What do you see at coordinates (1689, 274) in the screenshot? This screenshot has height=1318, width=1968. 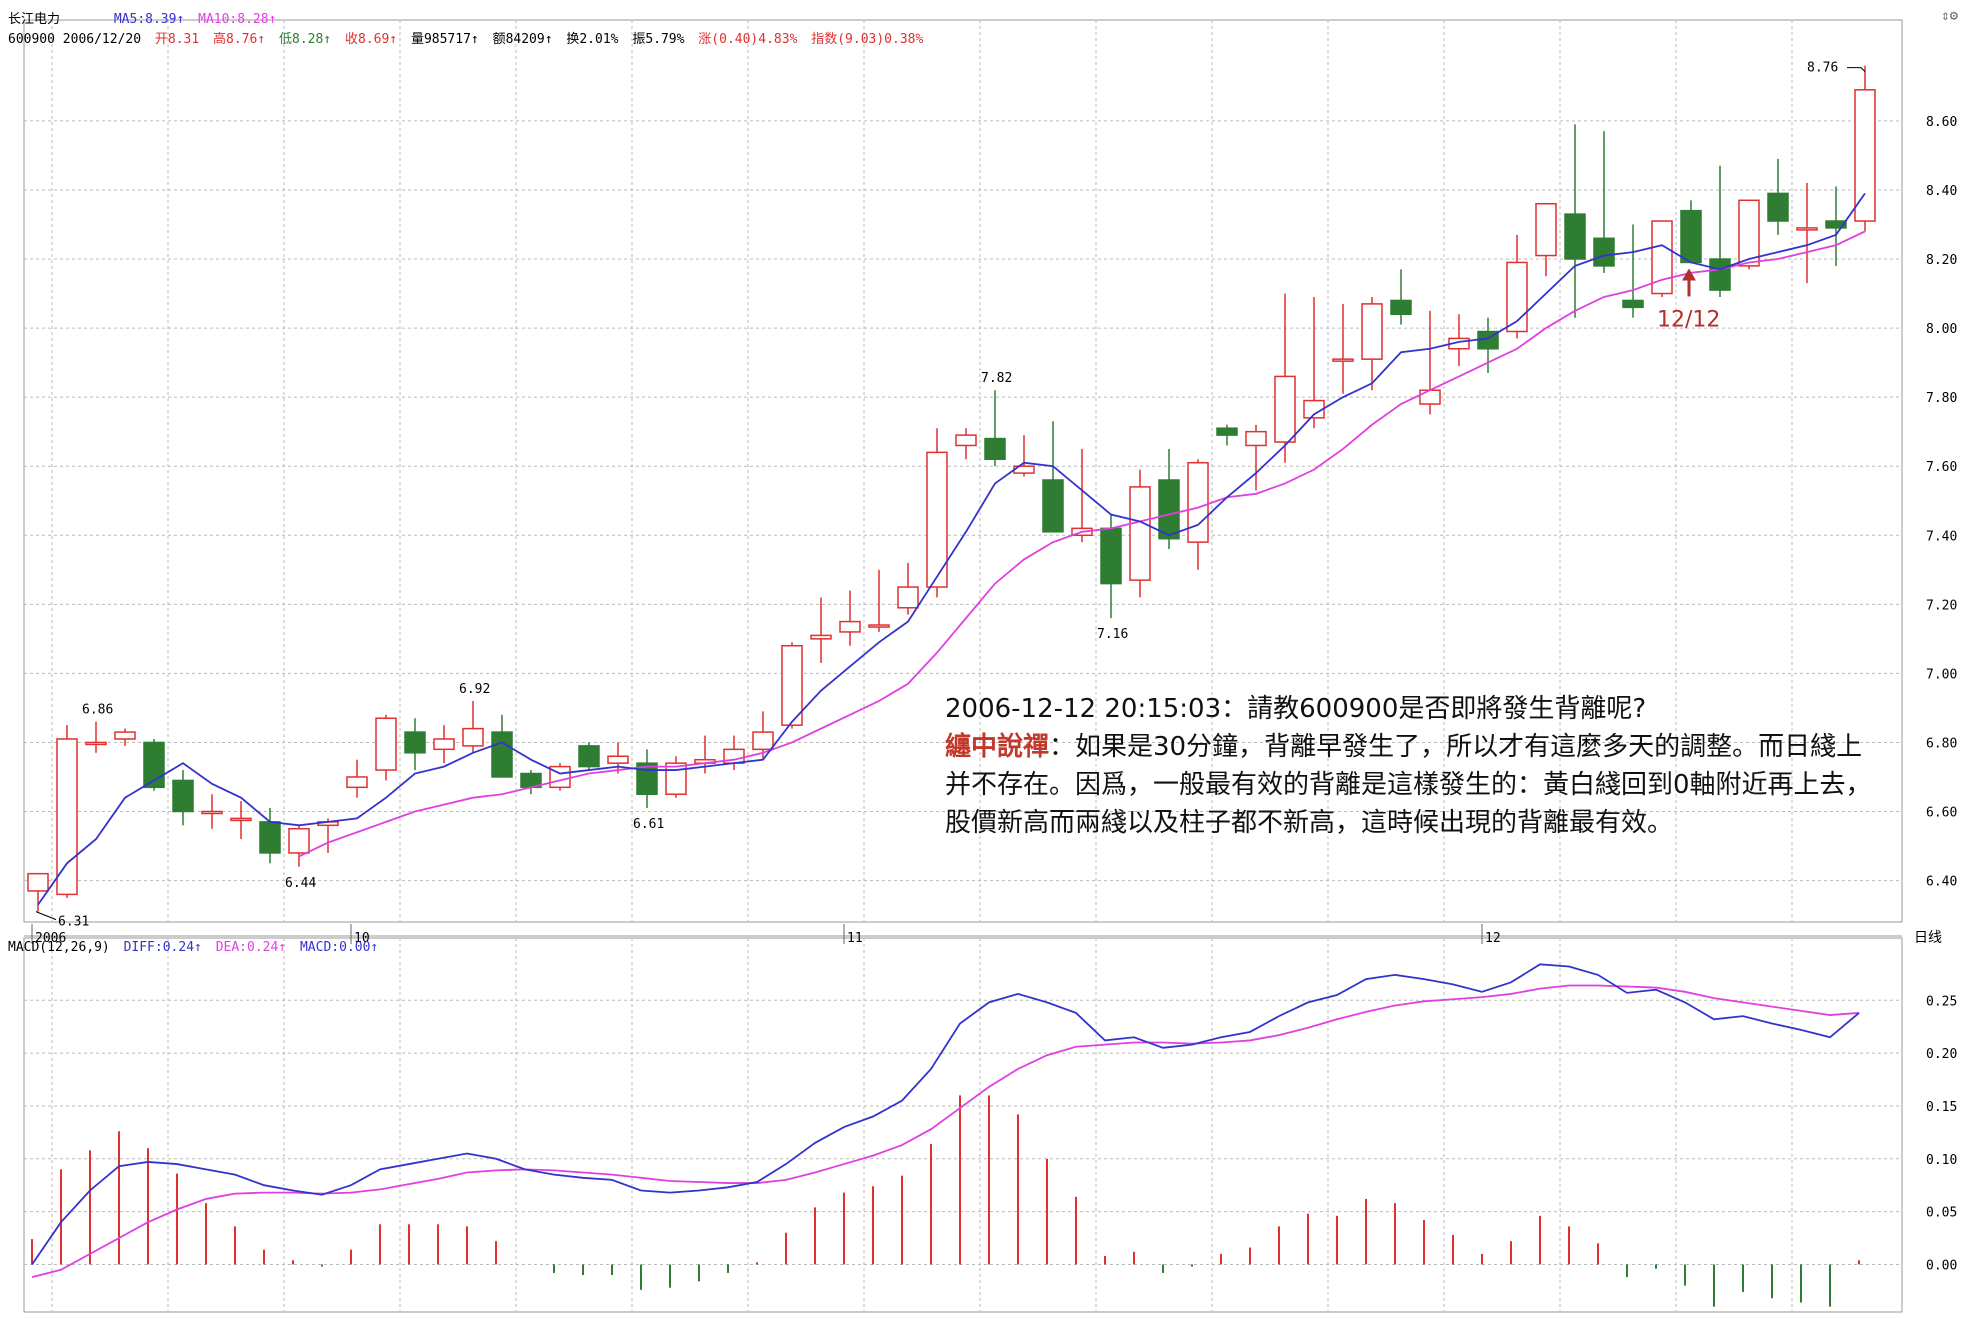 I see `arrow-annotation-head` at bounding box center [1689, 274].